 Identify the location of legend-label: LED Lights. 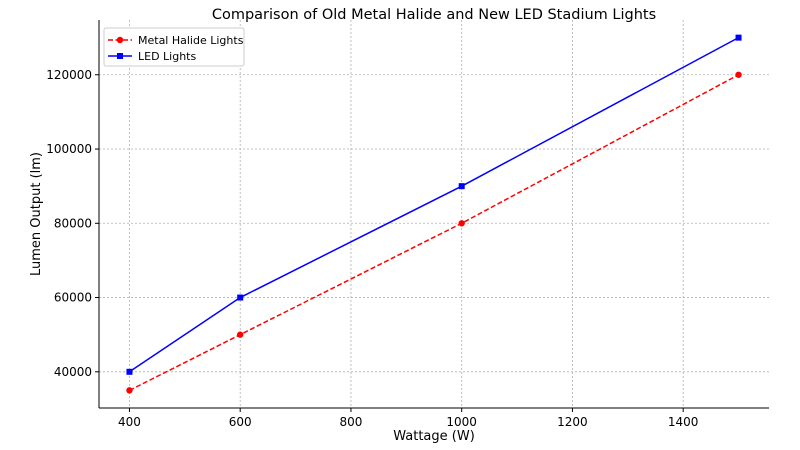
(167, 56).